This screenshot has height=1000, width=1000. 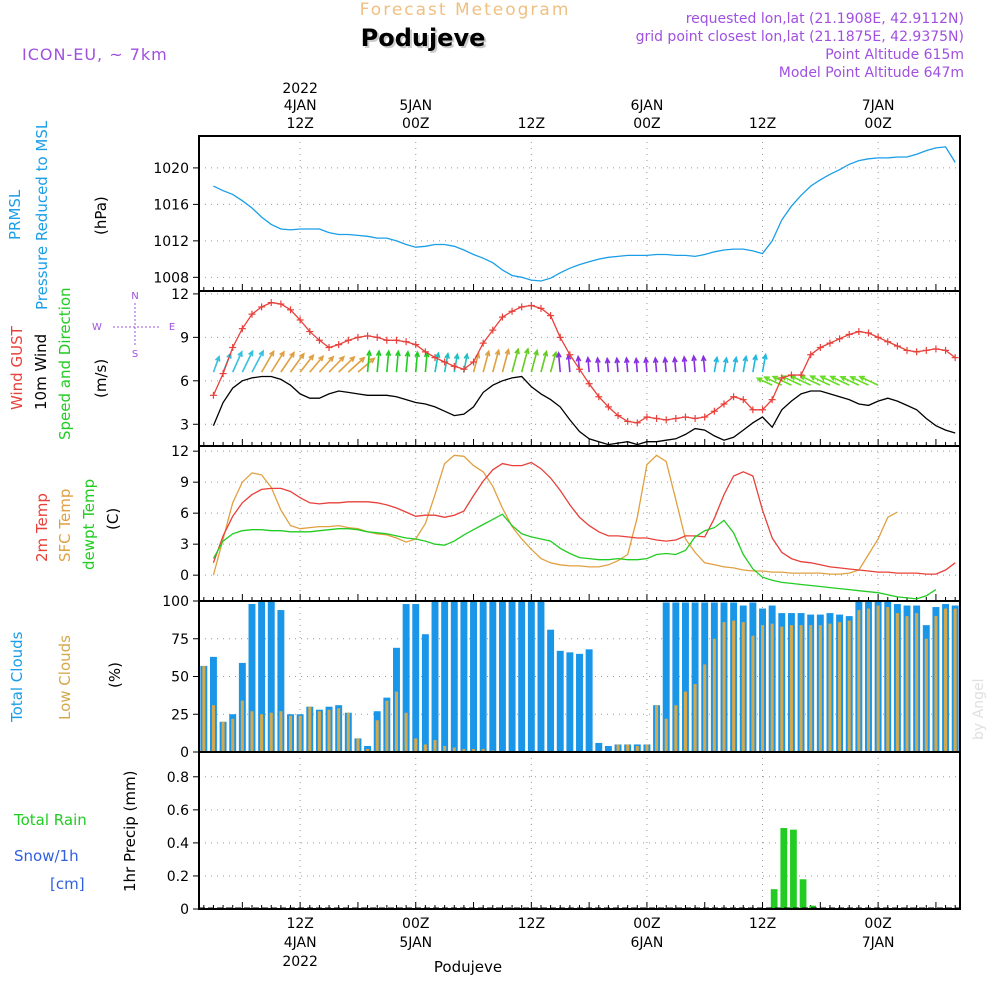 What do you see at coordinates (180, 715) in the screenshot?
I see `ytick-label: 25` at bounding box center [180, 715].